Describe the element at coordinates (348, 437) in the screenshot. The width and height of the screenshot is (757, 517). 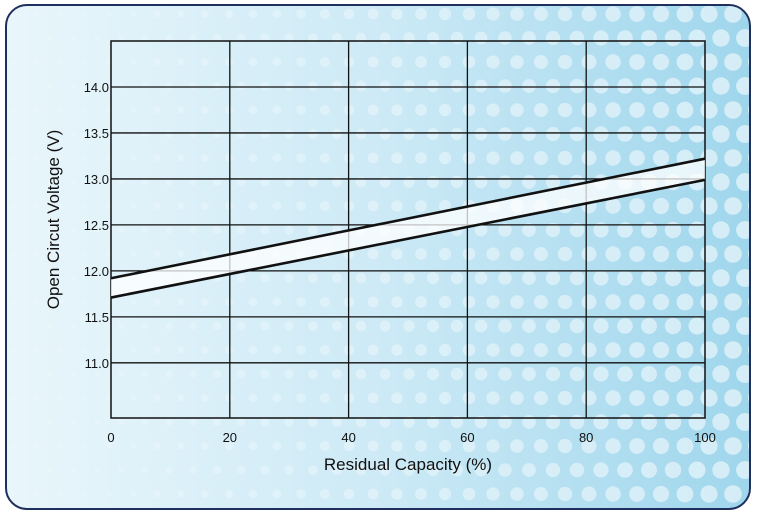
I see `x-tick-label: 40` at that location.